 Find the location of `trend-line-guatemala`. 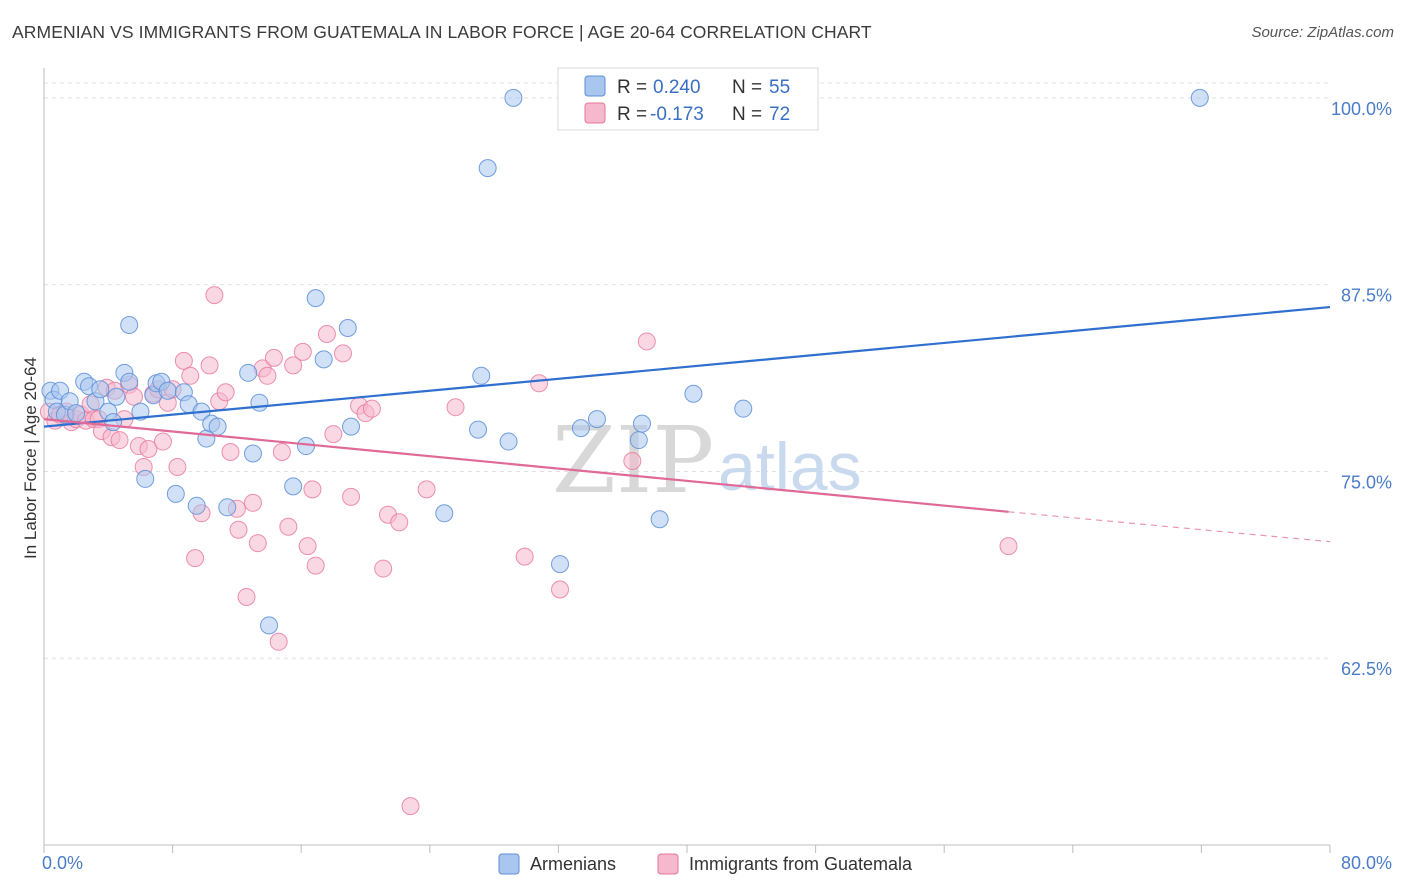

trend-line-guatemala is located at coordinates (526, 465).